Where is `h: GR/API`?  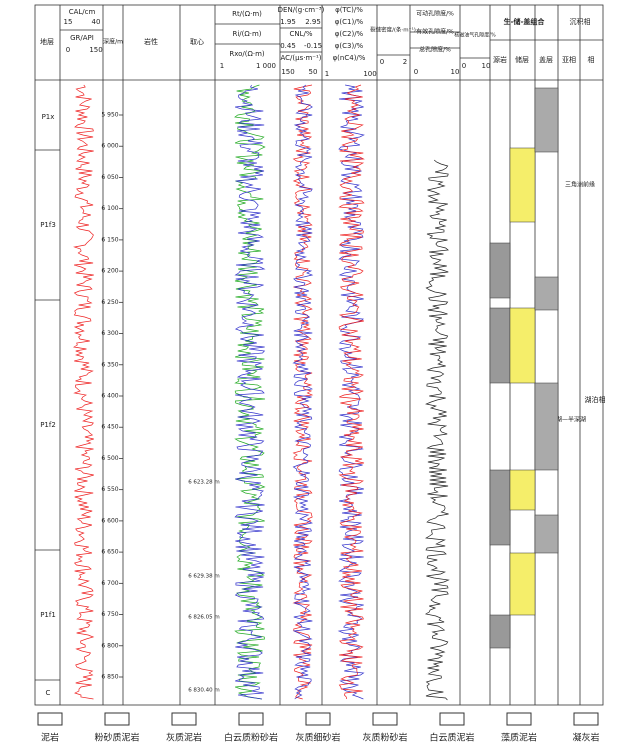
h: GR/API is located at coordinates (82, 38).